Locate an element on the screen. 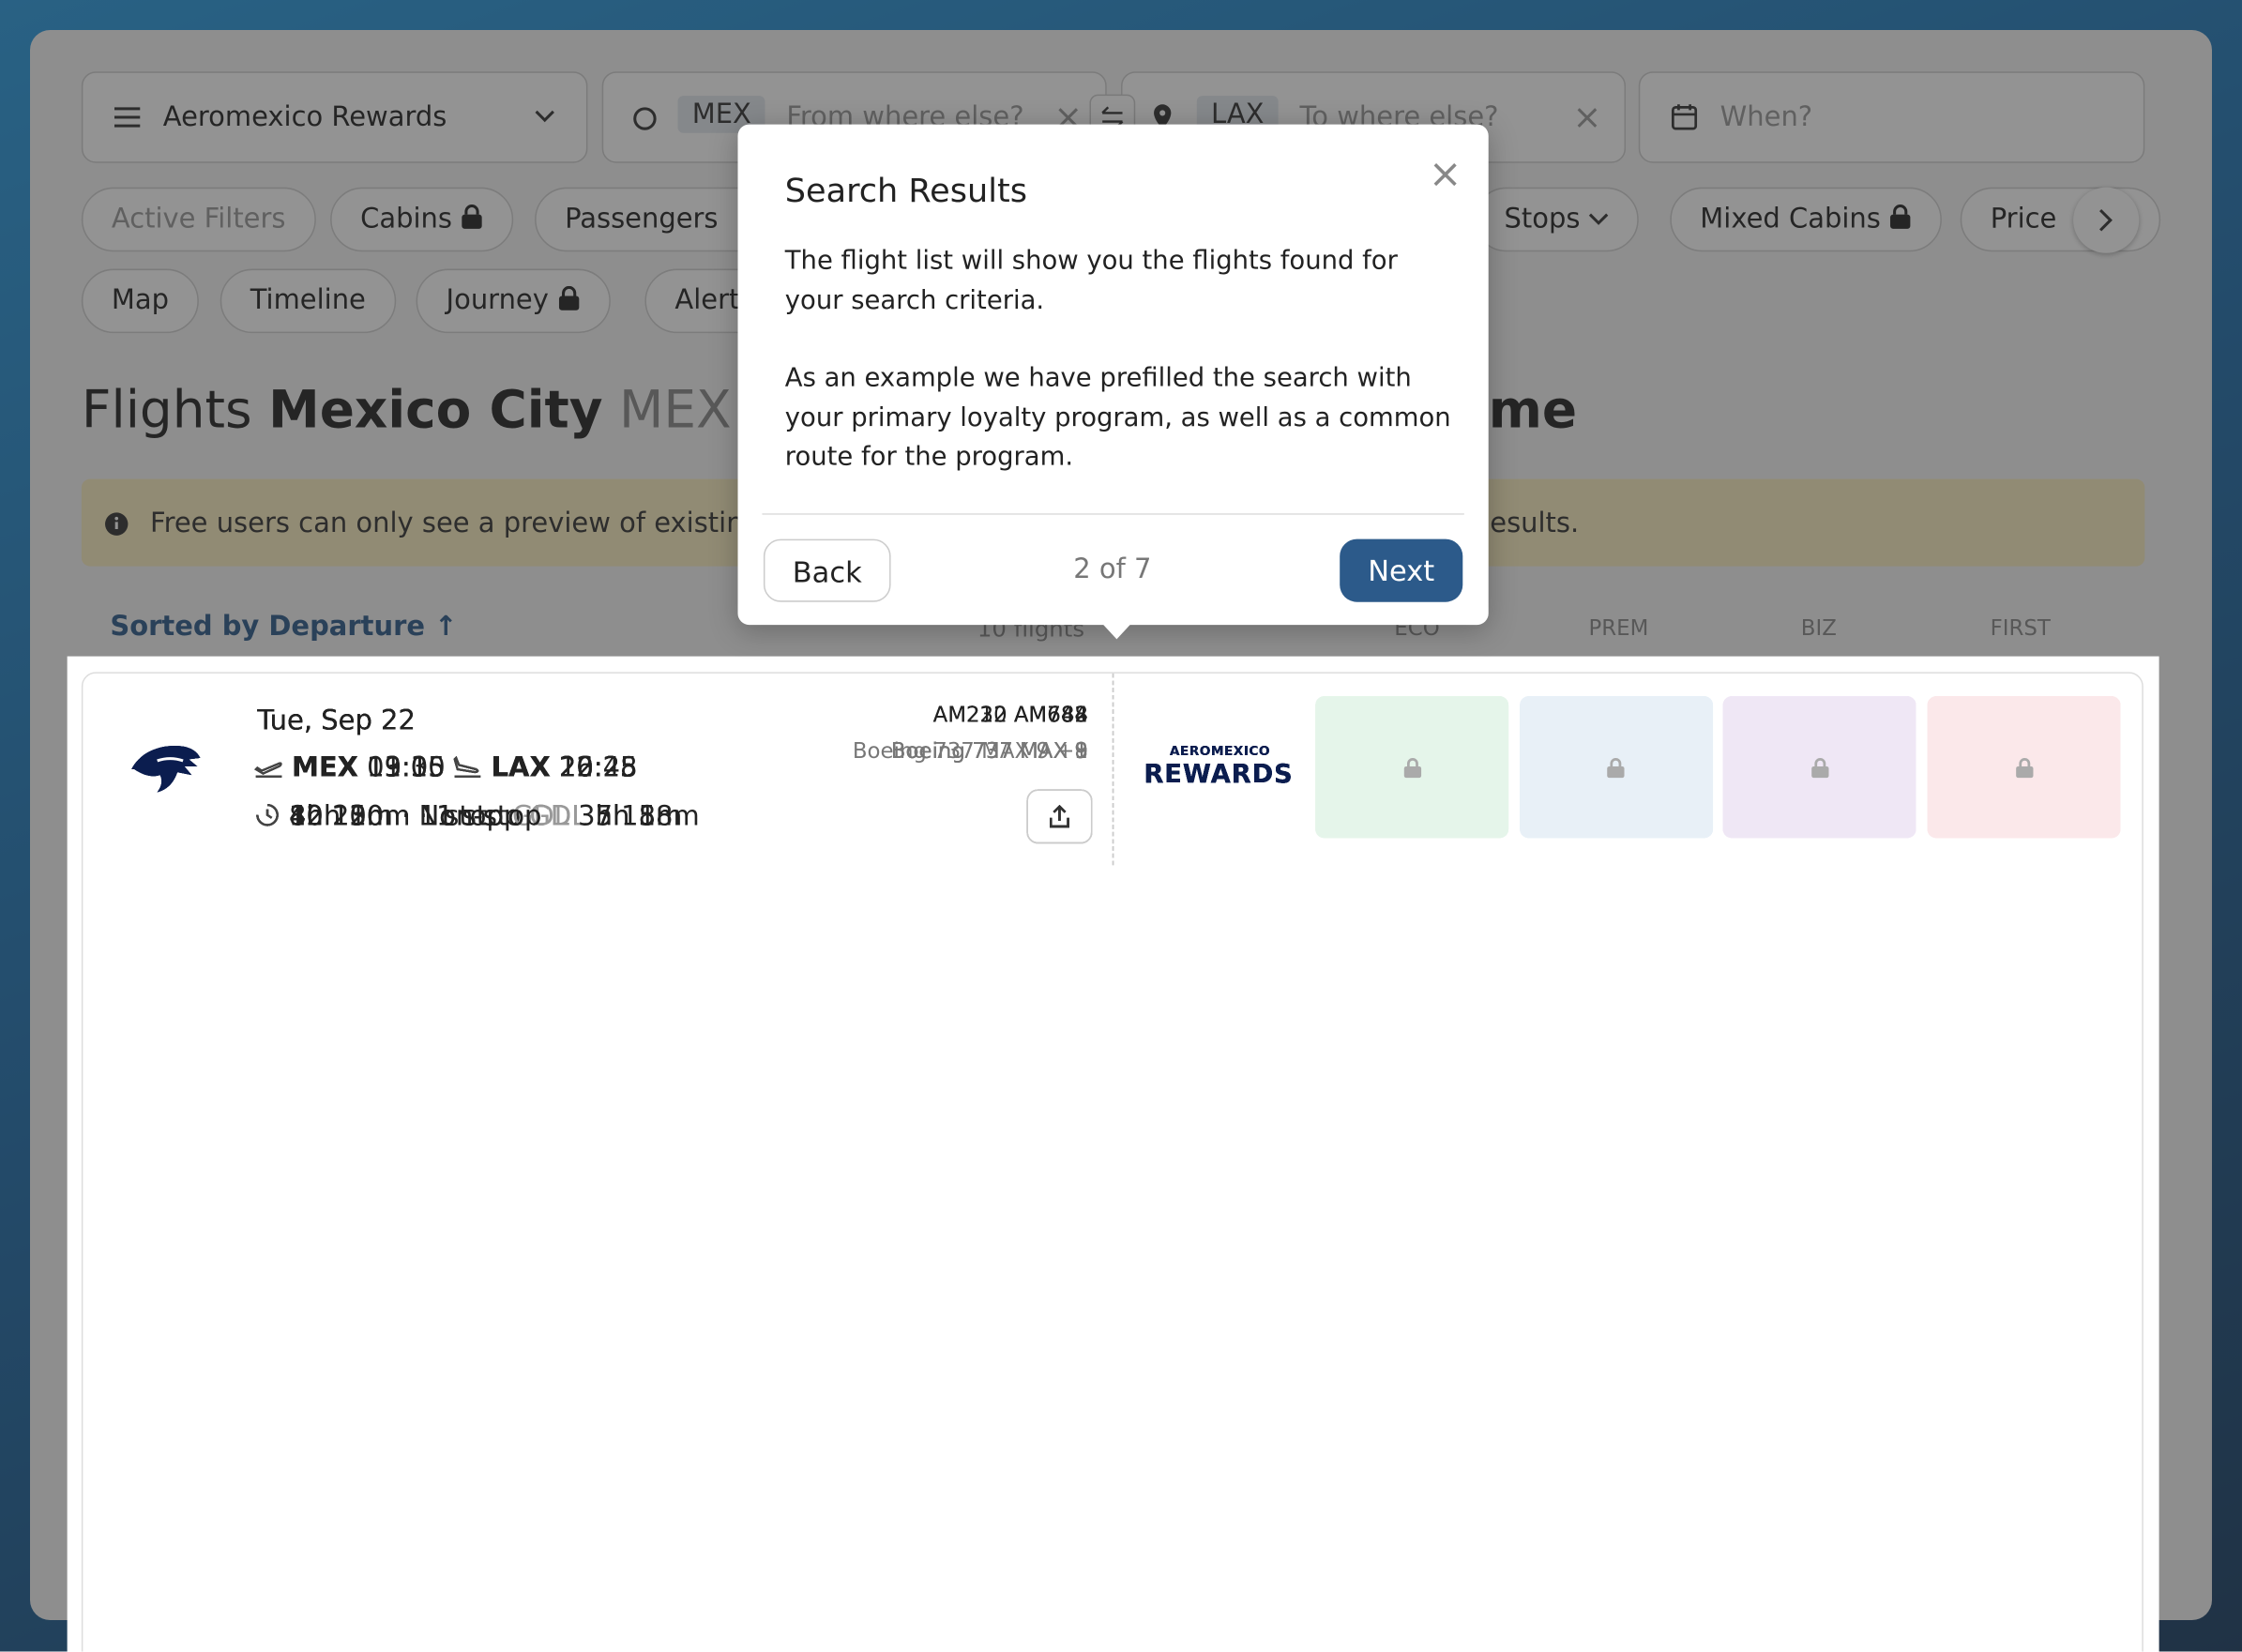 The width and height of the screenshot is (2242, 1652). close-button: × is located at coordinates (1445, 174).